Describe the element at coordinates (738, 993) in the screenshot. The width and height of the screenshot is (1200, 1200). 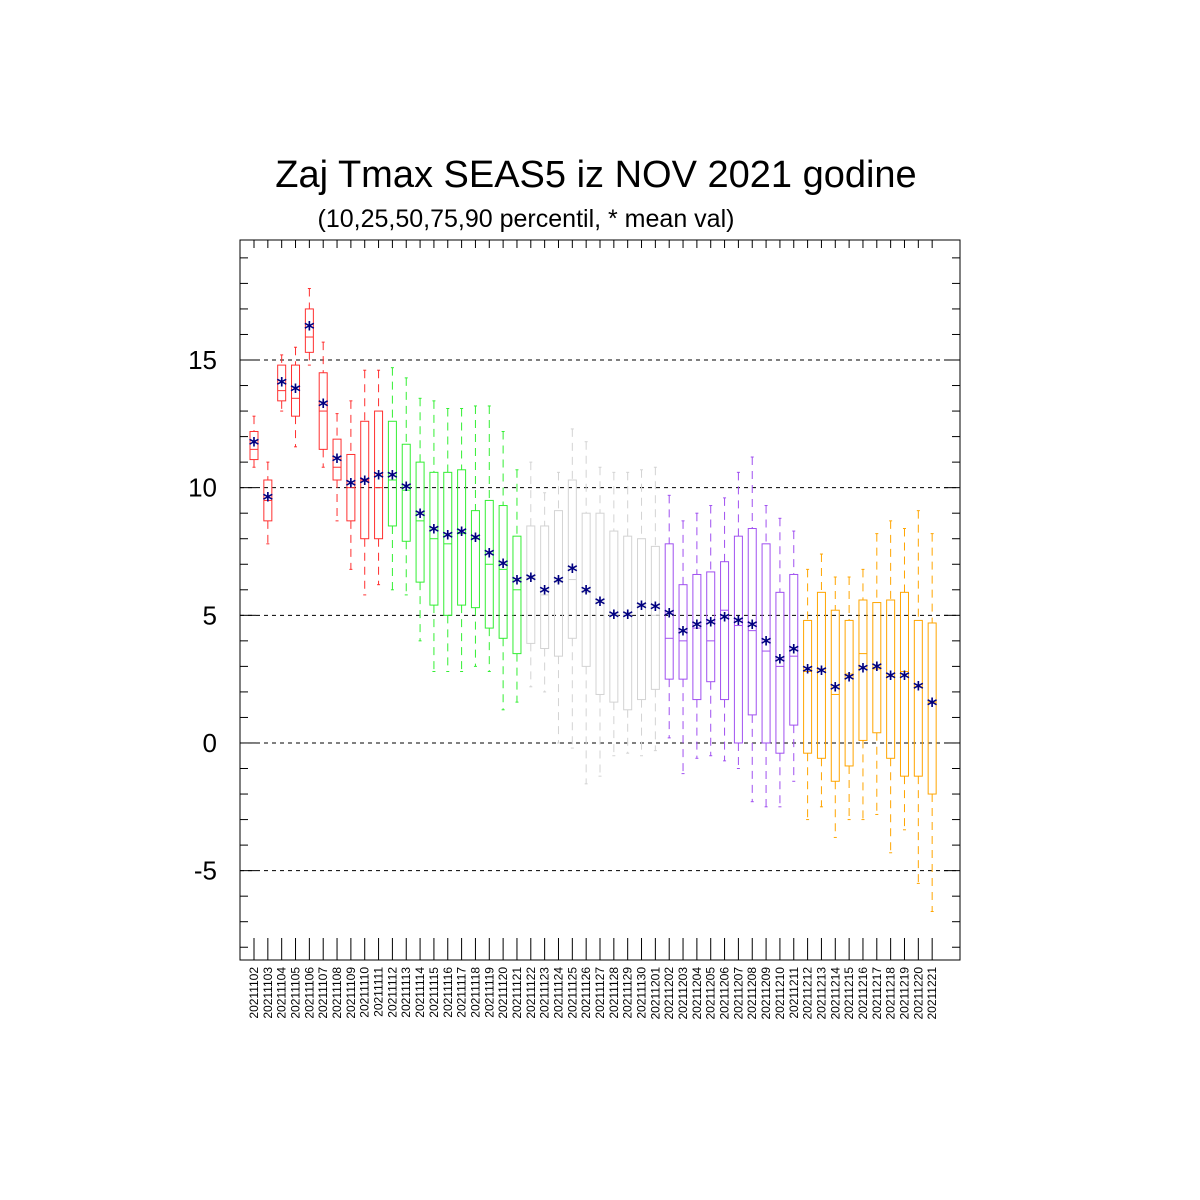
I see `x-tick-label: 20211207` at that location.